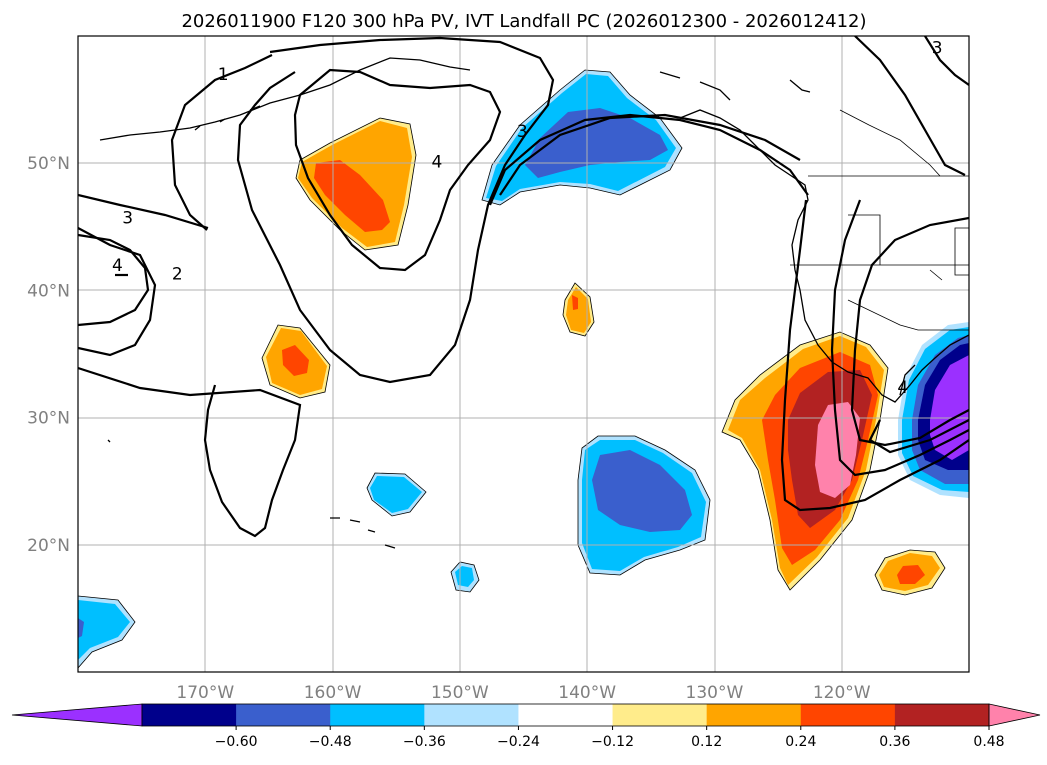 This screenshot has height=765, width=1047. I want to click on positive-anomaly-mexico, so click(910, 572).